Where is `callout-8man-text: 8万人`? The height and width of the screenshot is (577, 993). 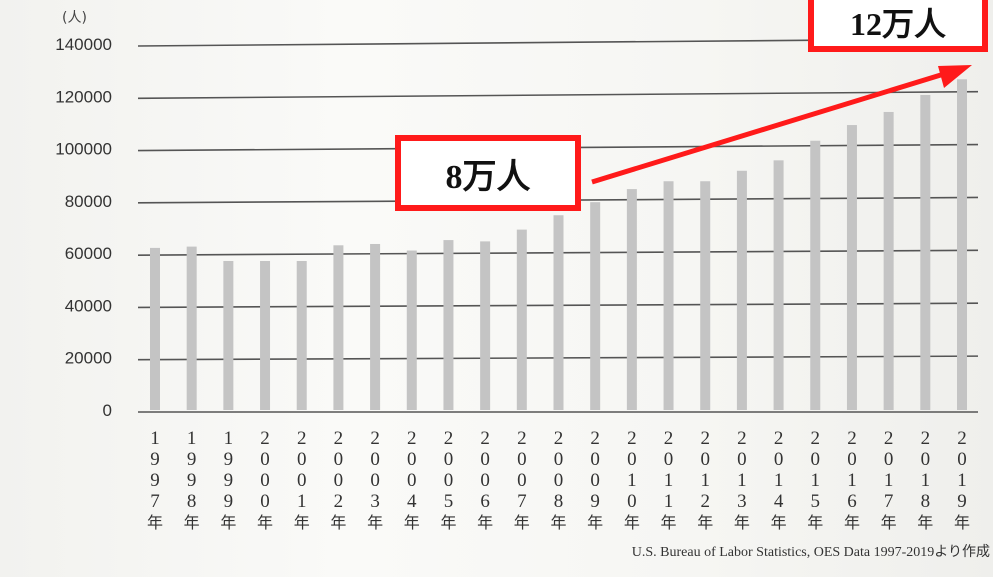 callout-8man-text: 8万人 is located at coordinates (488, 177).